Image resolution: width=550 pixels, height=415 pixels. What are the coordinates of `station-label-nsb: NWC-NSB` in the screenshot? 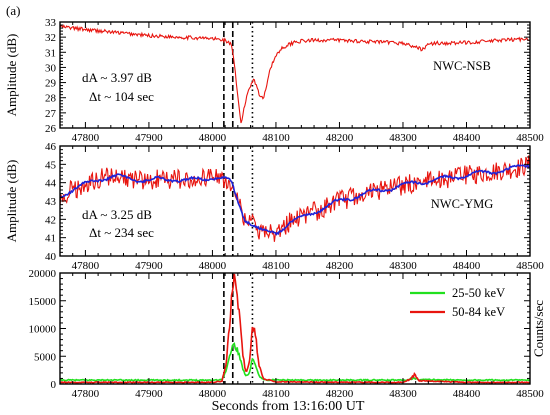 It's located at (462, 66).